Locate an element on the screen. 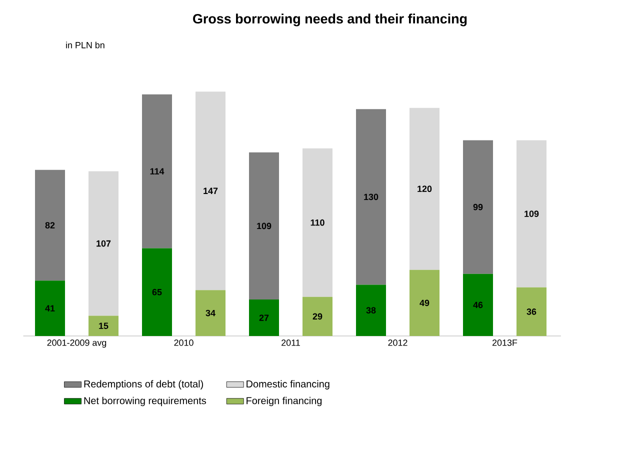 The height and width of the screenshot is (450, 626). data-label: 99 is located at coordinates (478, 207).